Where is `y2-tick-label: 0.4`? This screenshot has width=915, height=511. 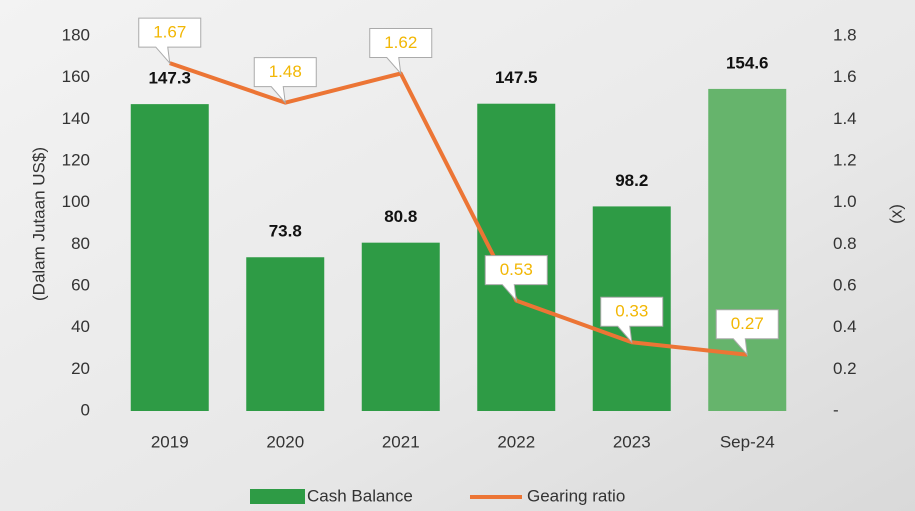
y2-tick-label: 0.4 is located at coordinates (845, 326).